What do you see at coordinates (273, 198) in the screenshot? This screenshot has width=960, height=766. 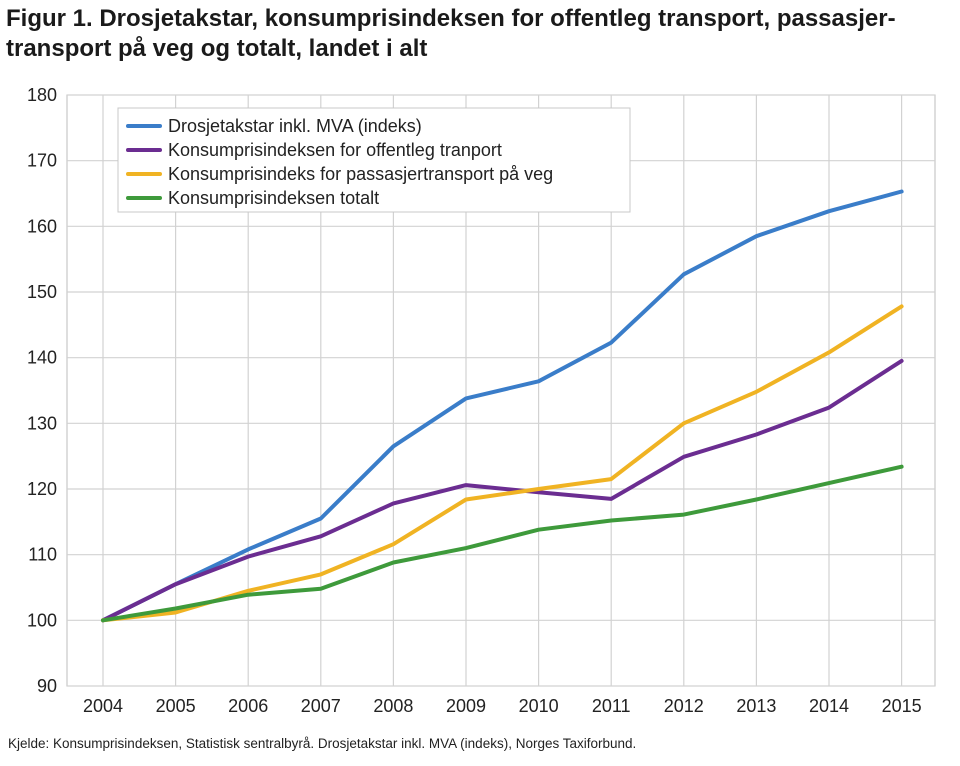 I see `legend-label: Konsumprisindeksen totalt` at bounding box center [273, 198].